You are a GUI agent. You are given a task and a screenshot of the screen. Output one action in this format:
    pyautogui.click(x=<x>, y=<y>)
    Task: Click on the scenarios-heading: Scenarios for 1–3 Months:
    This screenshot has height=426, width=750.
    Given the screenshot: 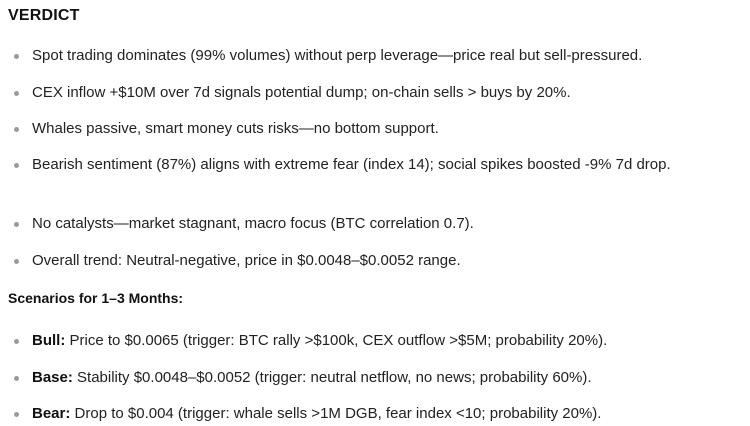 What is the action you would take?
    pyautogui.click(x=96, y=298)
    